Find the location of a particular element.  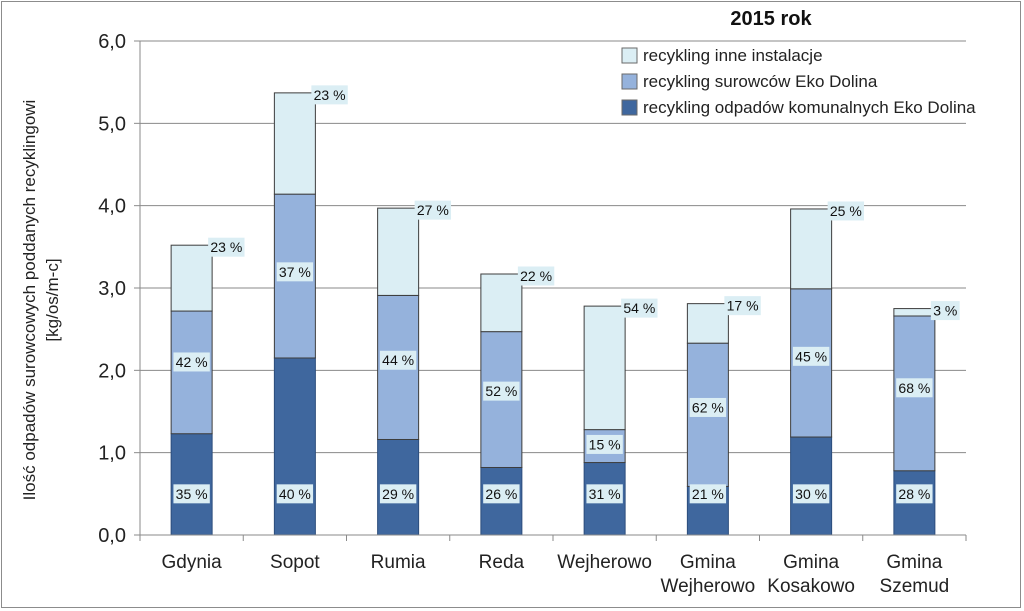

data-label: 30 % is located at coordinates (811, 494).